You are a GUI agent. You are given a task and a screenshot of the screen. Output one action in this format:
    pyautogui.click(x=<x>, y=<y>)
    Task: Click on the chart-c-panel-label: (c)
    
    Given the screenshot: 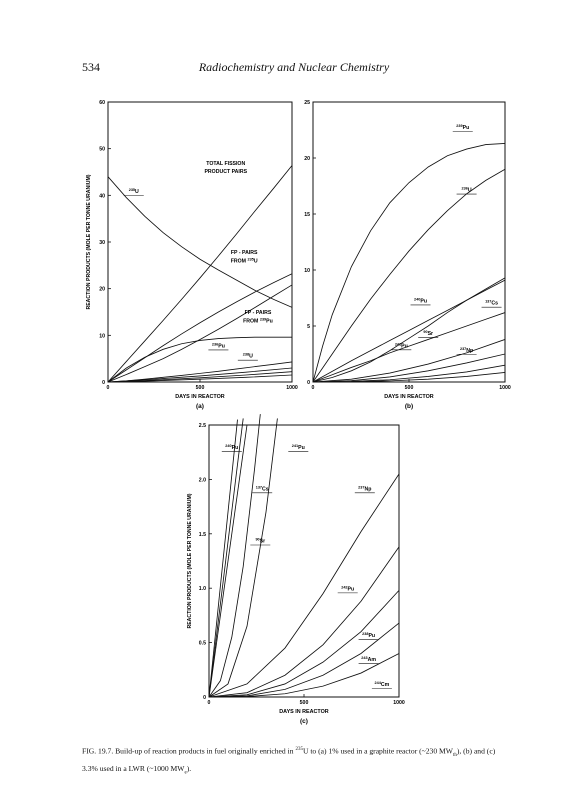 What is the action you would take?
    pyautogui.click(x=304, y=721)
    